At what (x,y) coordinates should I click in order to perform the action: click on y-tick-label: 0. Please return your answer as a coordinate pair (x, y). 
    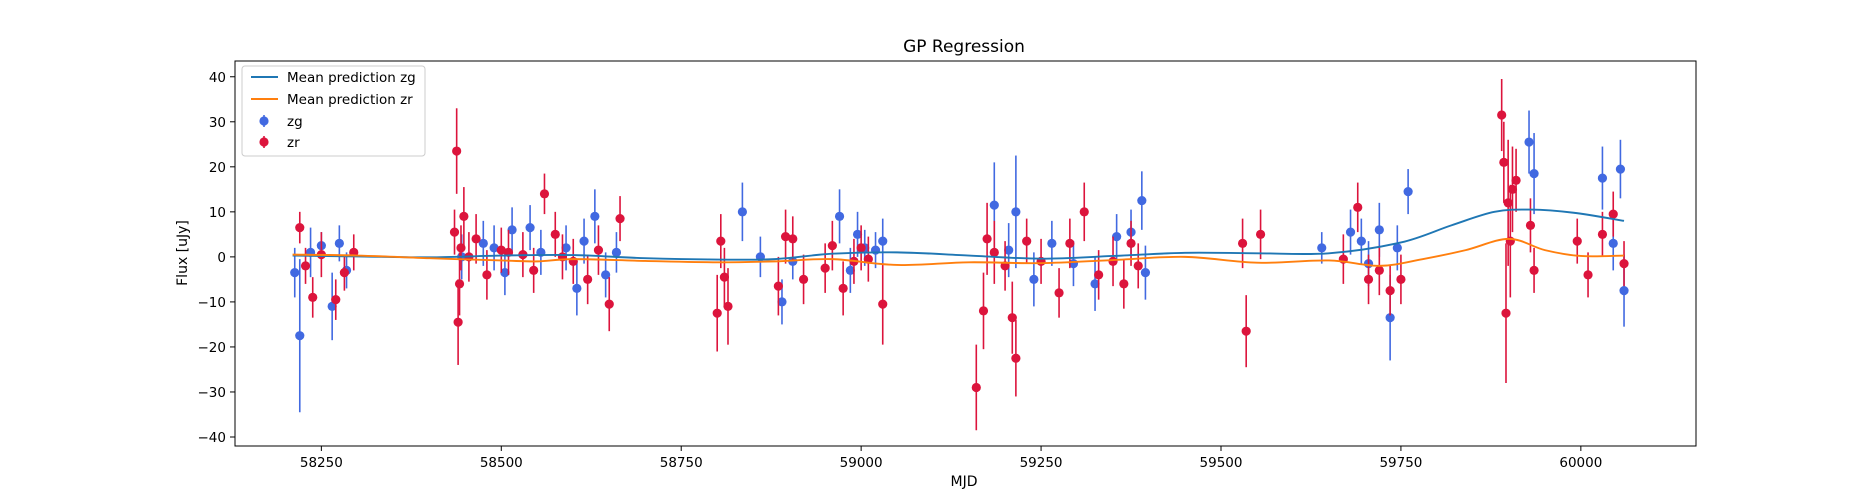
    Looking at the image, I should click on (221, 258).